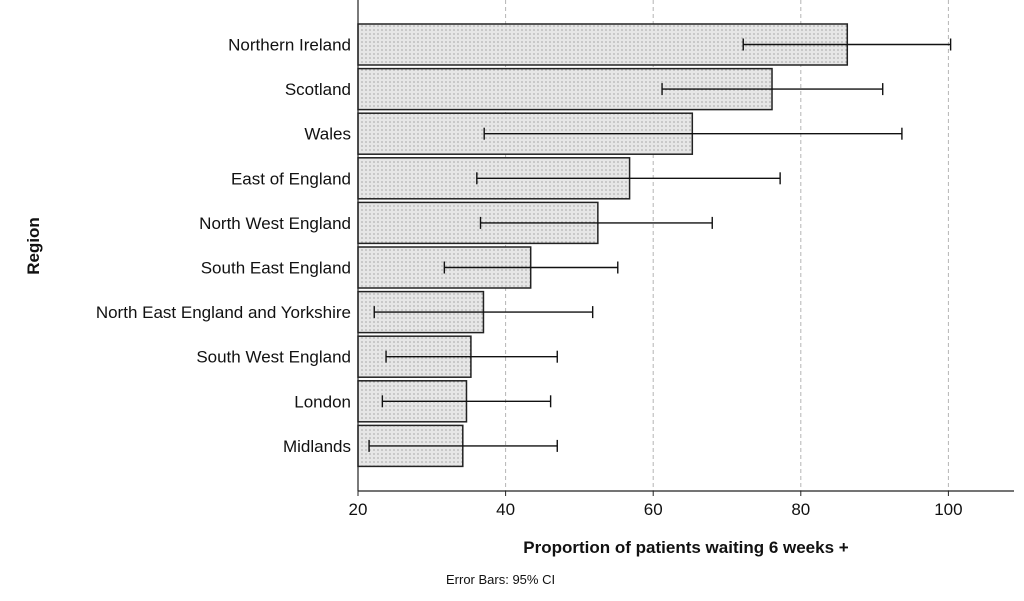 The width and height of the screenshot is (1024, 601). What do you see at coordinates (273, 357) in the screenshot?
I see `category-label: South West England` at bounding box center [273, 357].